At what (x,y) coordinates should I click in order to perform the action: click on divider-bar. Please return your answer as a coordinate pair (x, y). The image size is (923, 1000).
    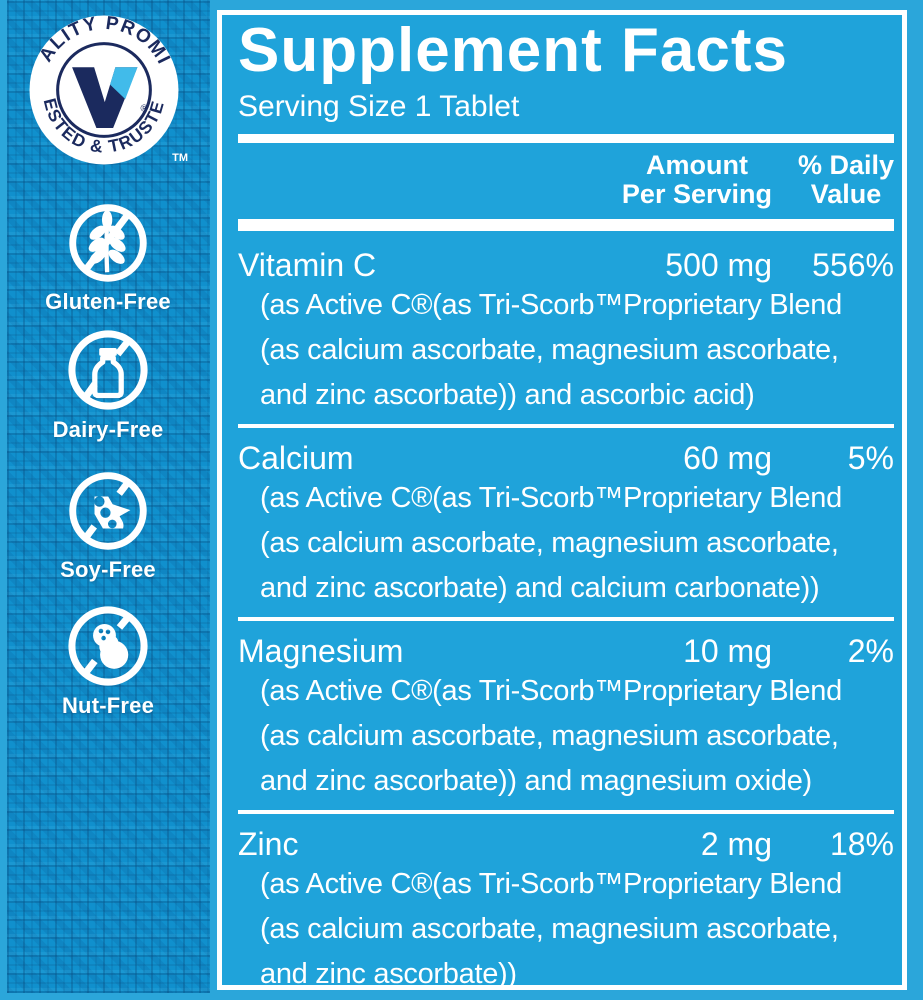
    Looking at the image, I should click on (566, 138).